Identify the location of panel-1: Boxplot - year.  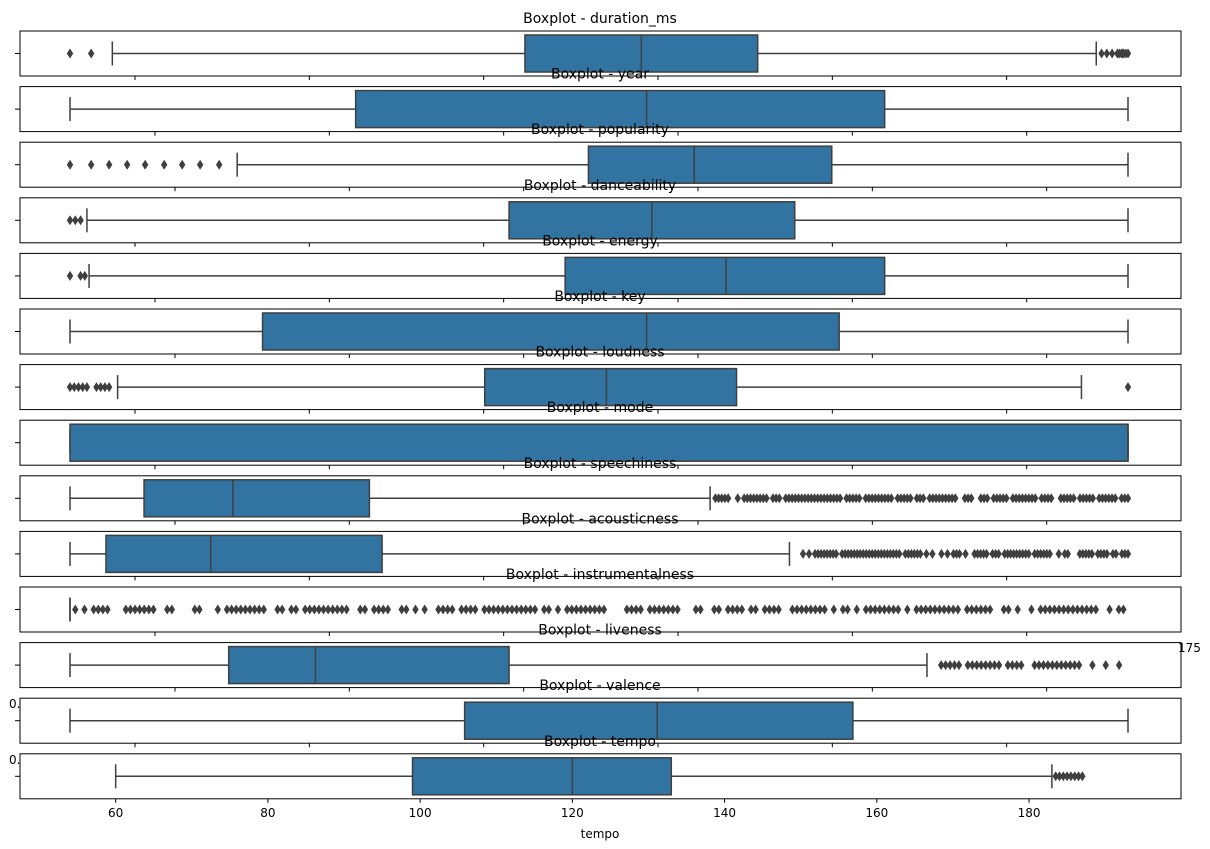
(598, 101).